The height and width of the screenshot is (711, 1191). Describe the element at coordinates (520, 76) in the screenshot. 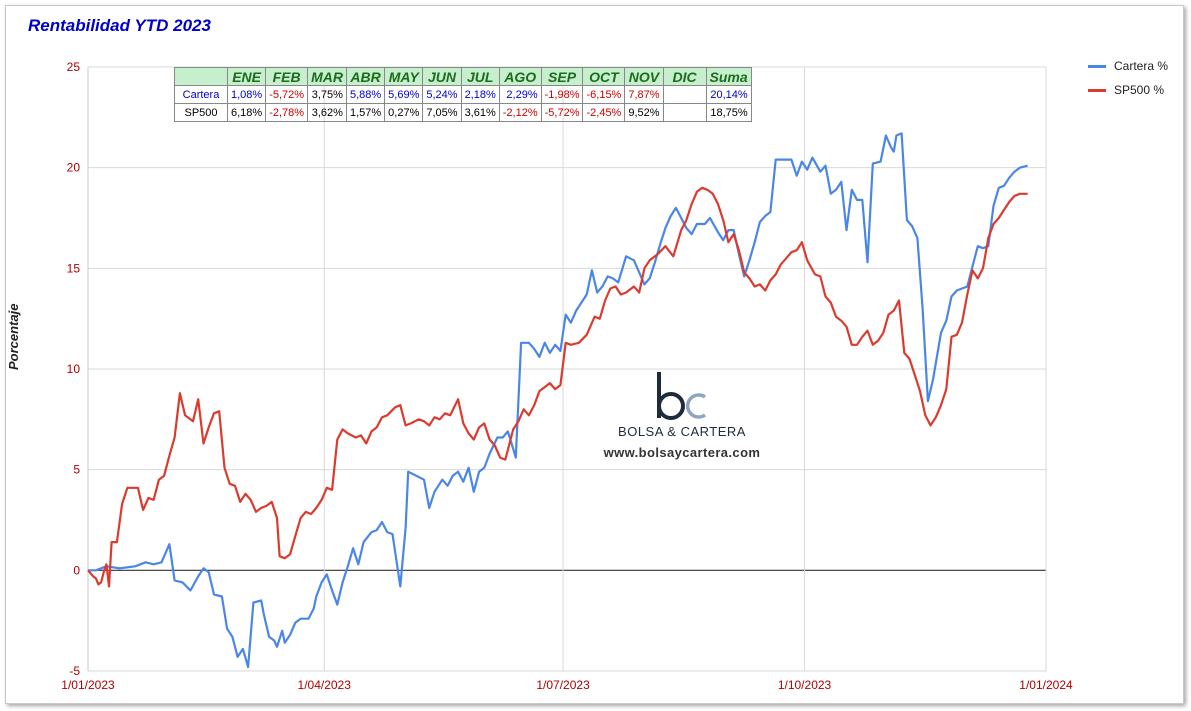

I see `table-header-cell: AGO` at that location.